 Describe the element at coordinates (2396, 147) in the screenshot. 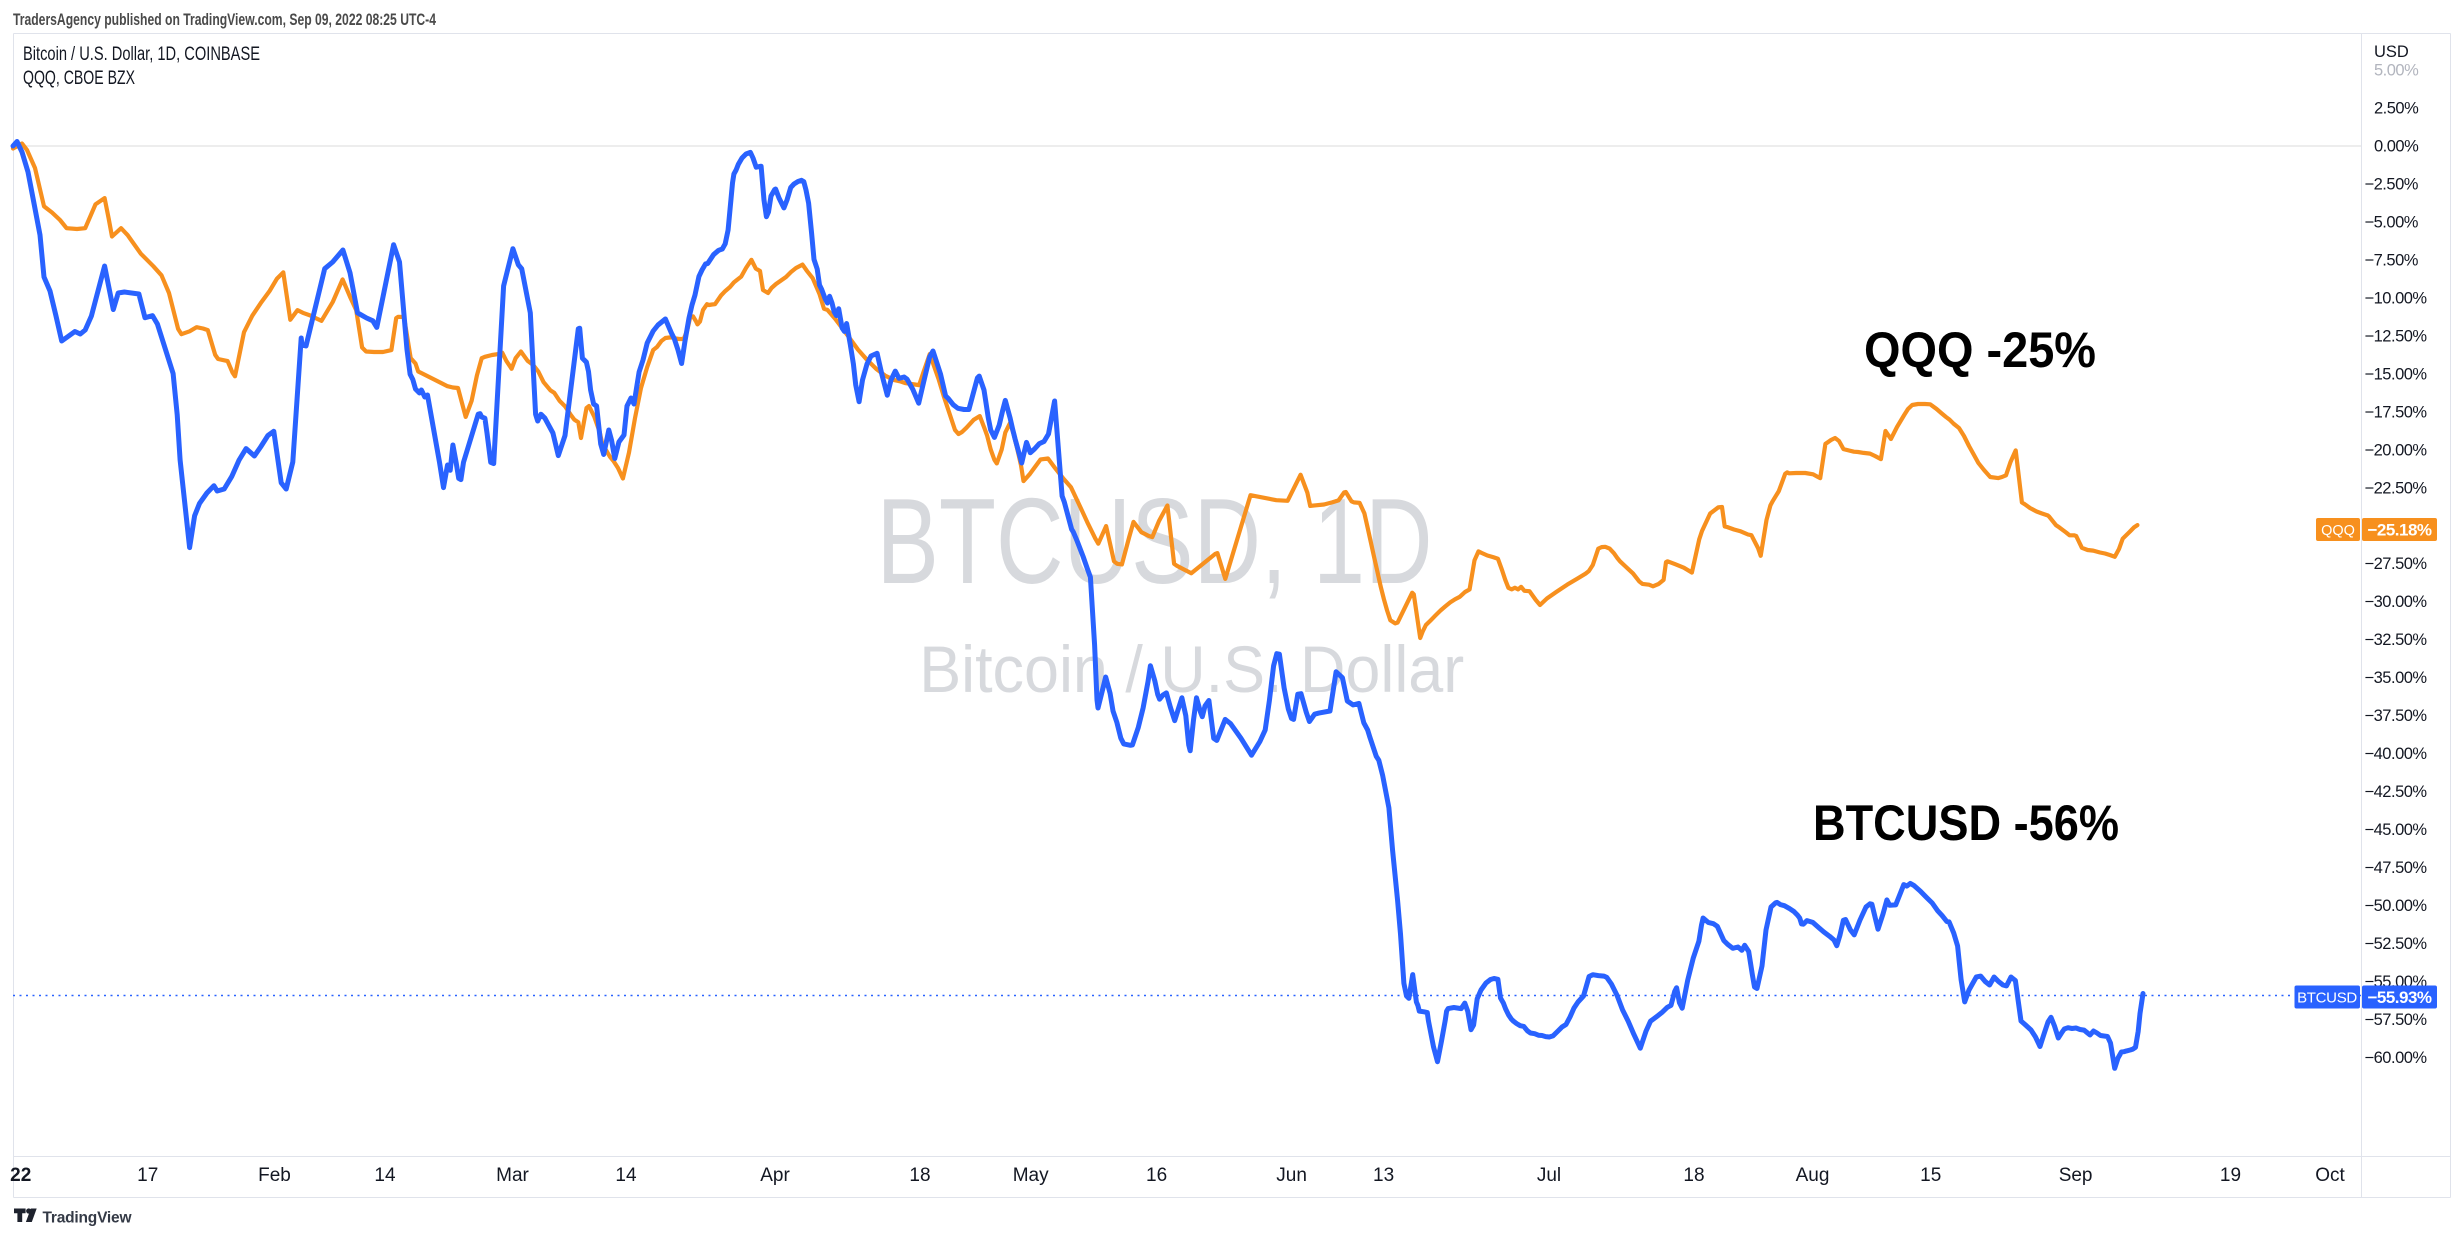

I see `svg-text: 0.00%` at that location.